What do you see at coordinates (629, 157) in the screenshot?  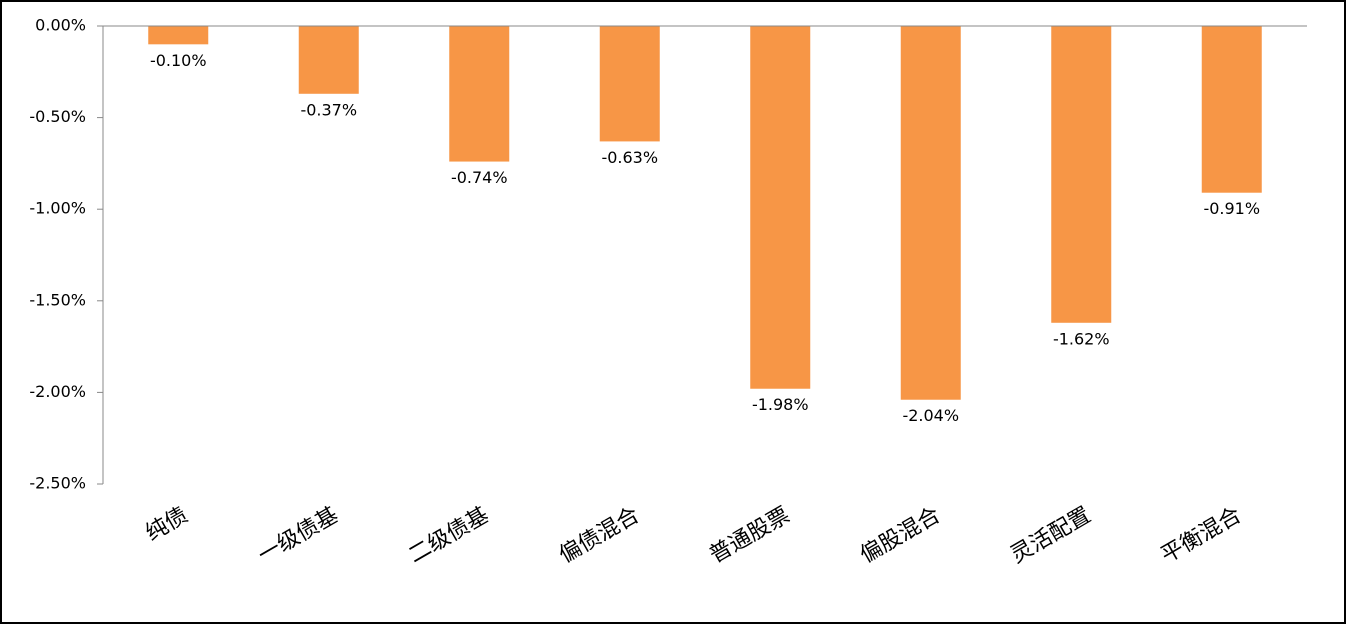 I see `data-label: -0.63%` at bounding box center [629, 157].